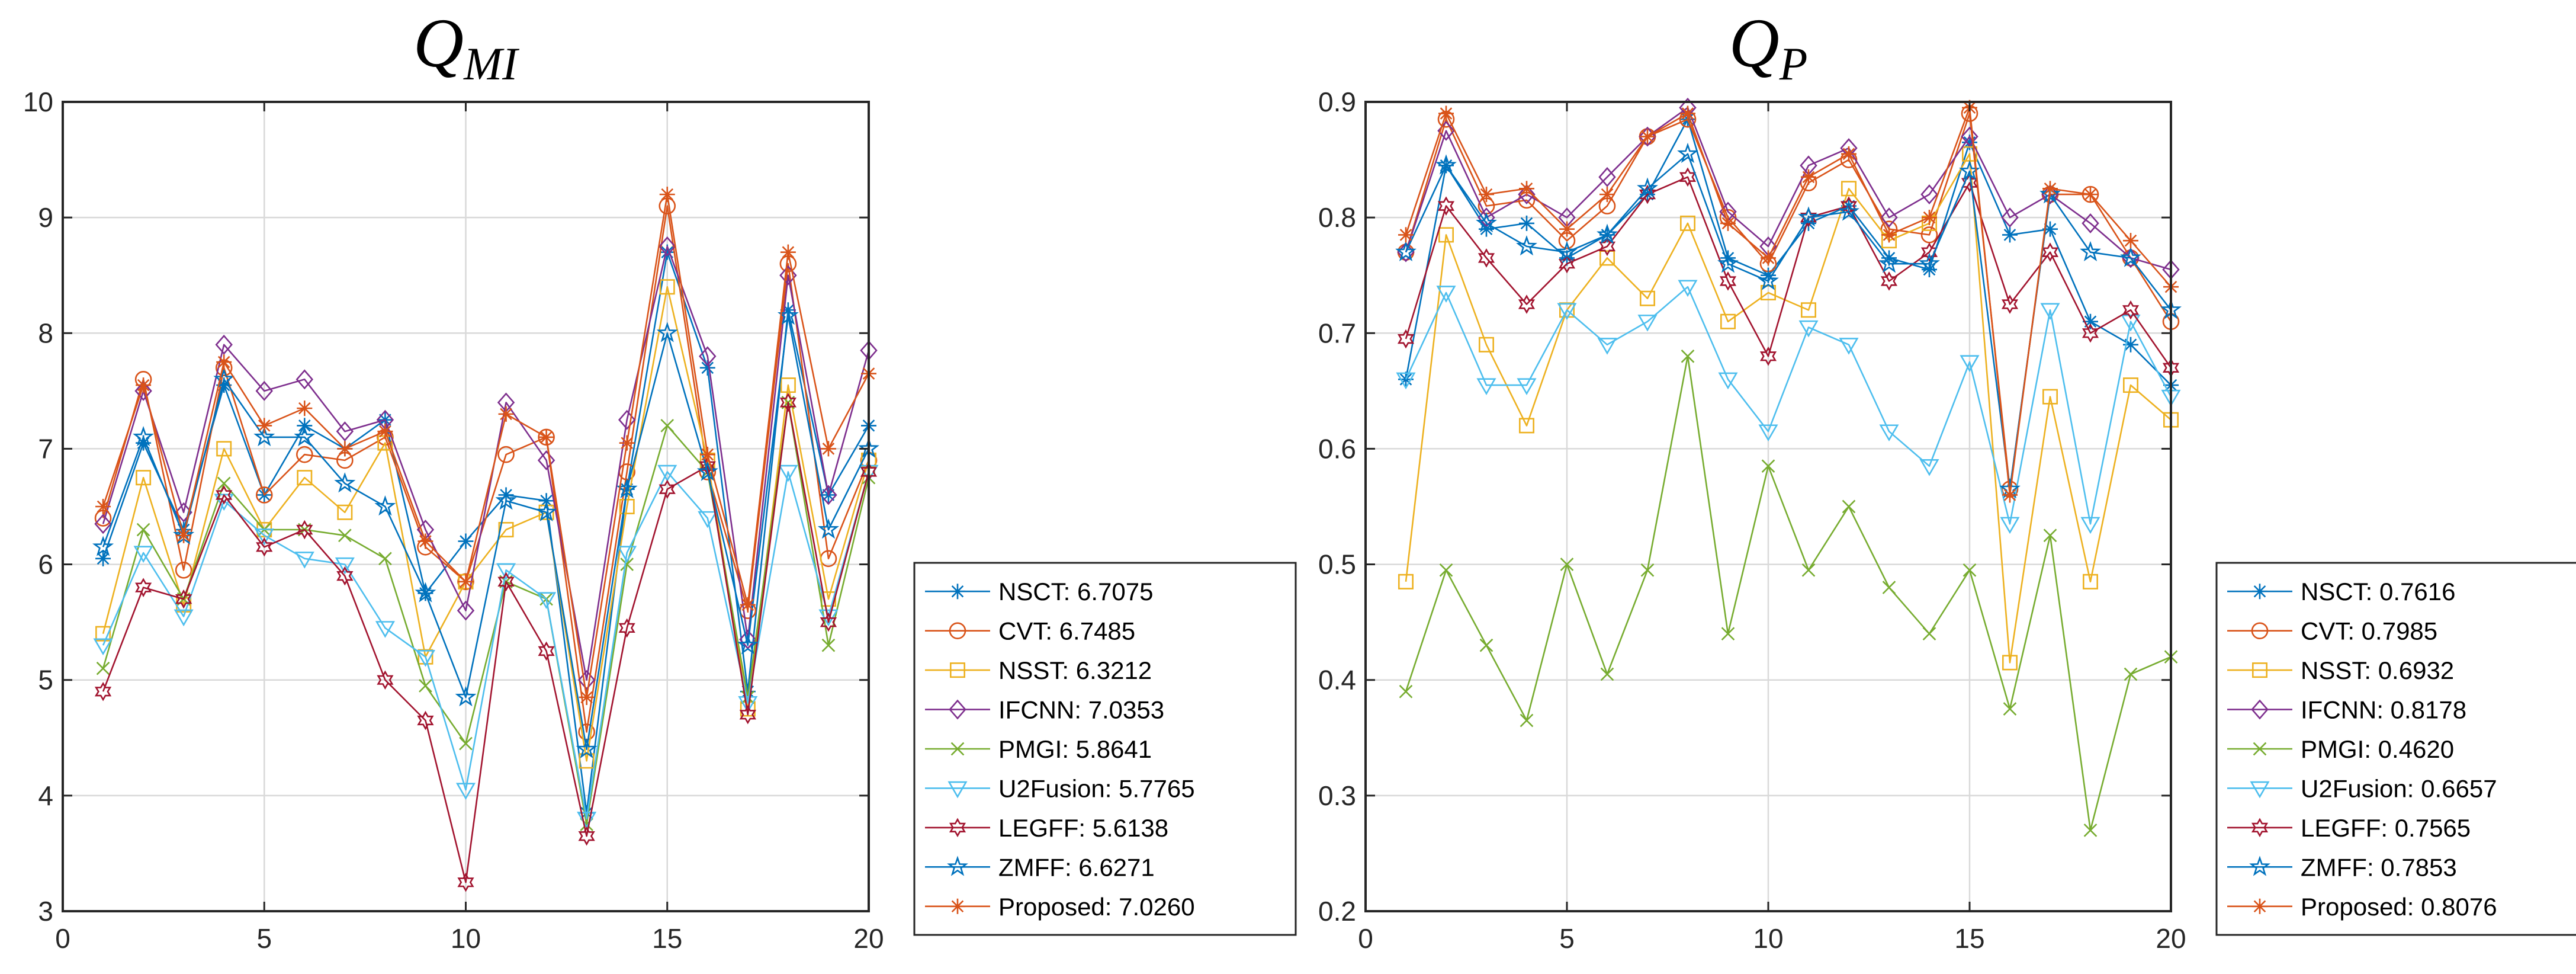  Describe the element at coordinates (492, 63) in the screenshot. I see `chart-title-subscript: MI` at that location.